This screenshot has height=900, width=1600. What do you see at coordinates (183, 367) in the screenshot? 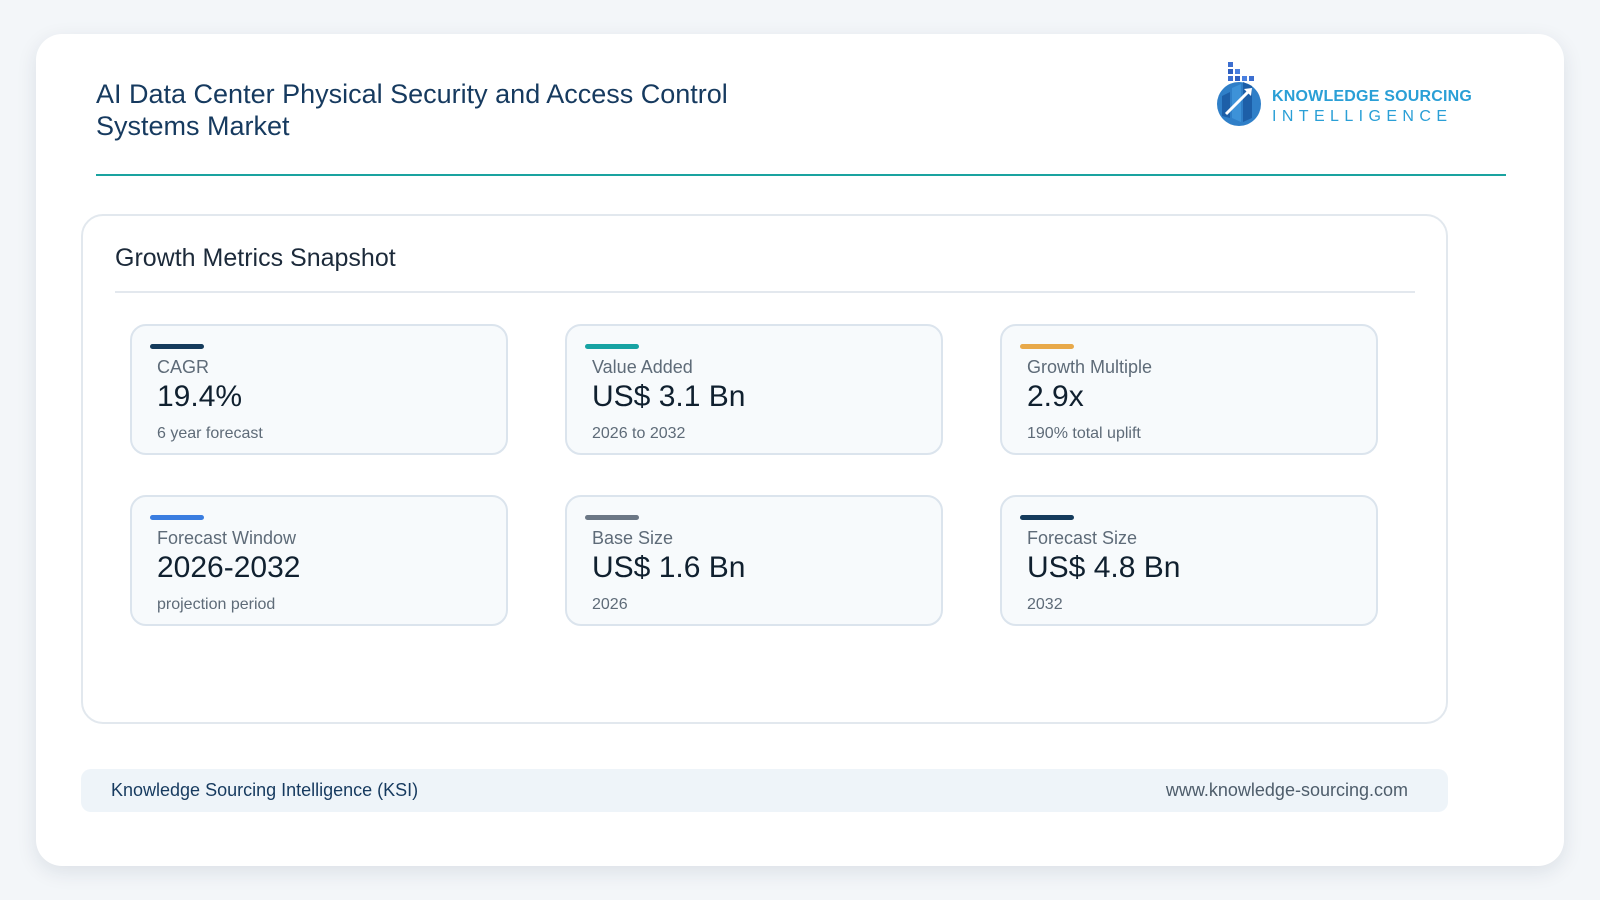
I see `metric-label: CAGR` at bounding box center [183, 367].